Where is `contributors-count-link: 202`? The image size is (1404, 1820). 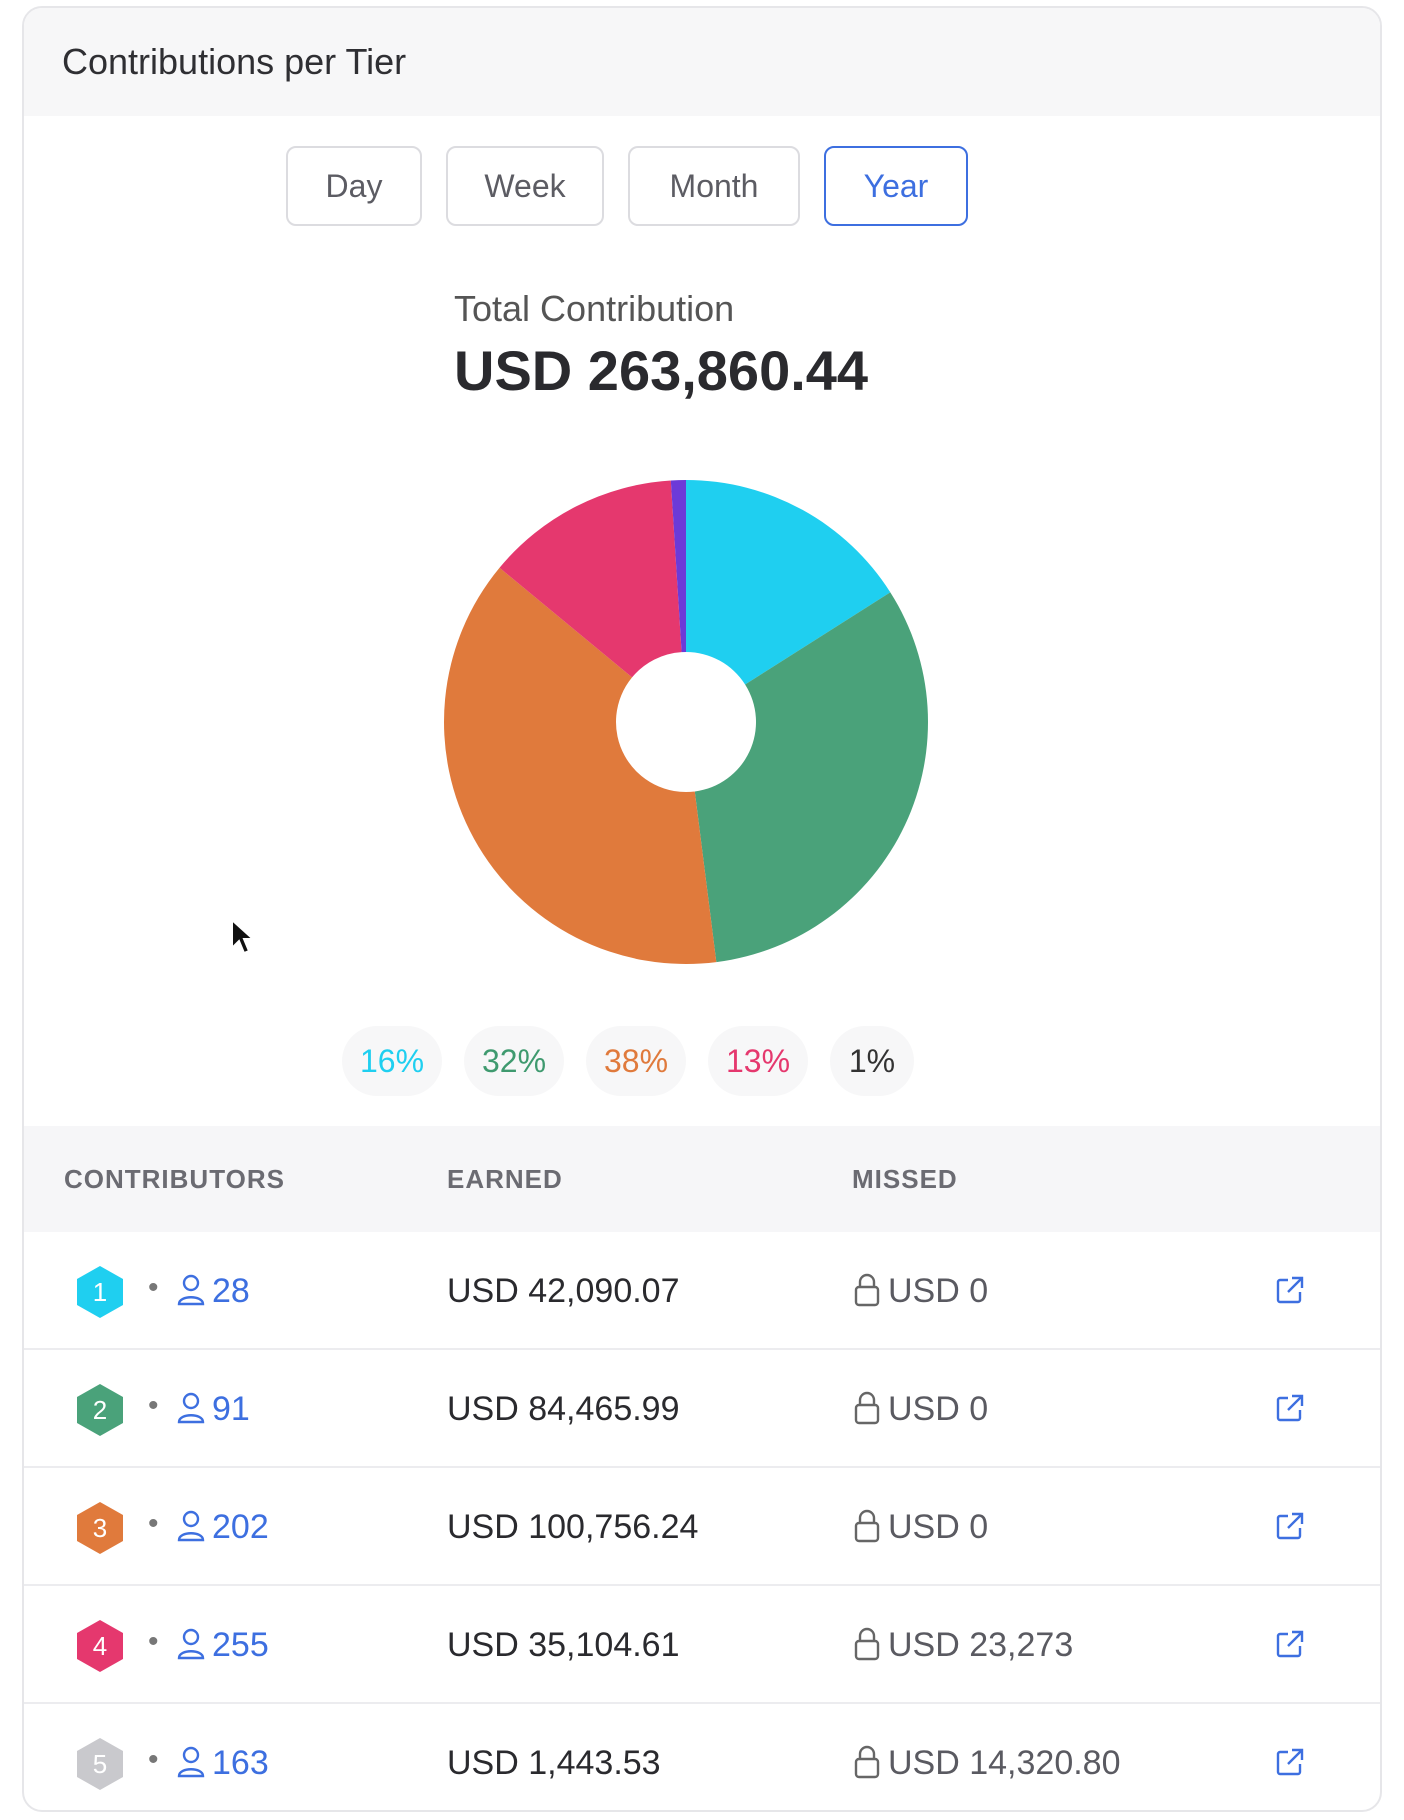 contributors-count-link: 202 is located at coordinates (240, 1527).